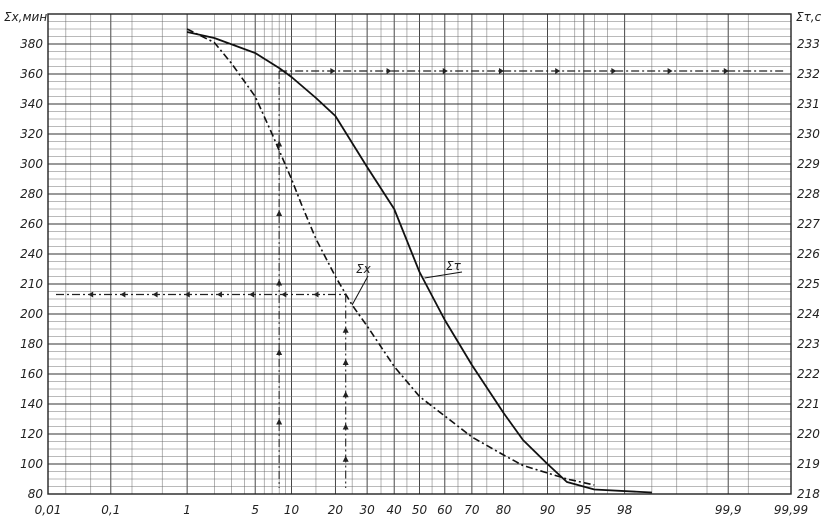  What do you see at coordinates (31, 44) in the screenshot?
I see `left-tick-label: 380` at bounding box center [31, 44].